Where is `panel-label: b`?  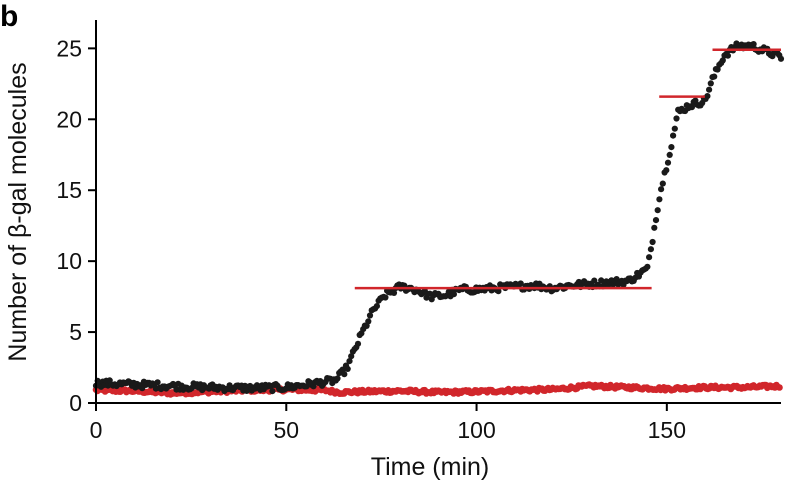 panel-label: b is located at coordinates (9, 16).